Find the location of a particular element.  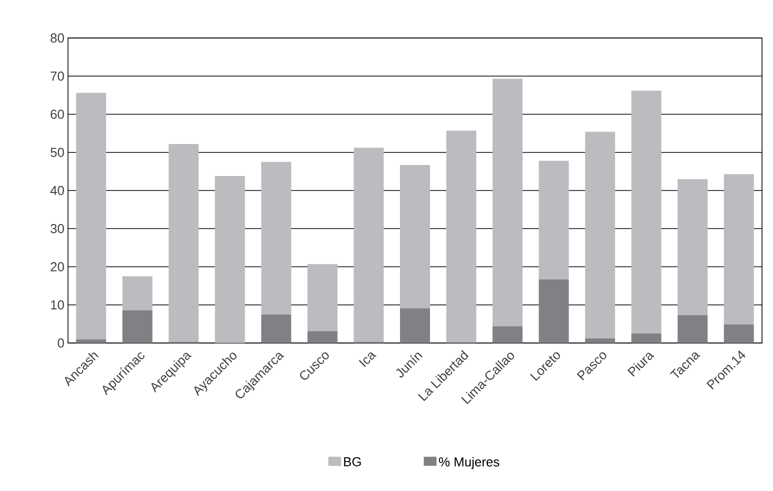

y-tick-label: 10 is located at coordinates (57, 305).